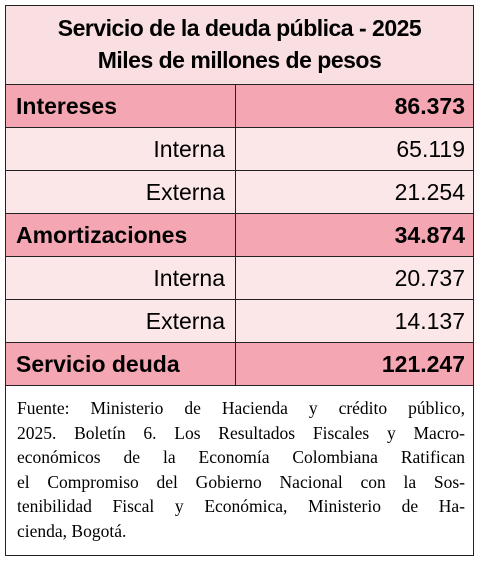 The width and height of the screenshot is (479, 575). I want to click on table-row: Servicio deuda 121.247, so click(239, 364).